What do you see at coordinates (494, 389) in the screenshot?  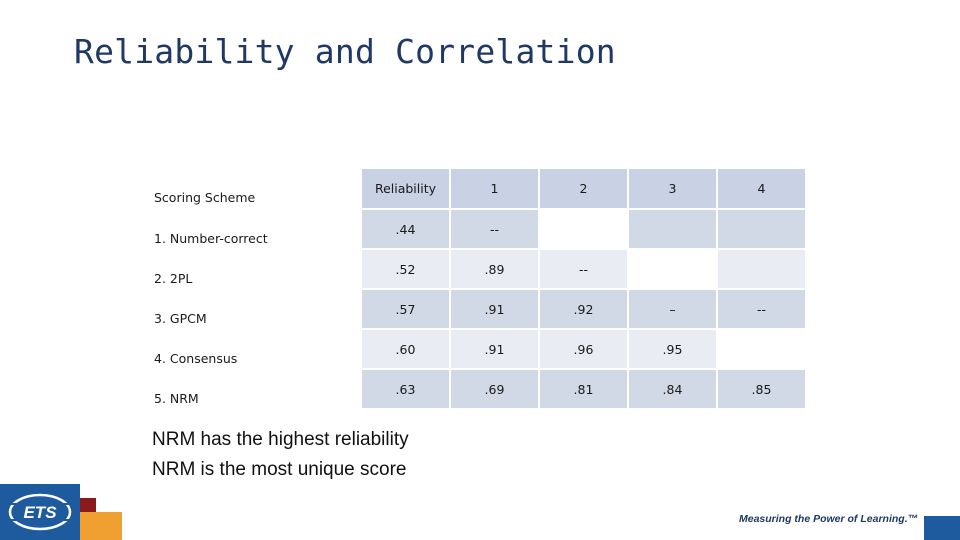 I see `cell: .69` at bounding box center [494, 389].